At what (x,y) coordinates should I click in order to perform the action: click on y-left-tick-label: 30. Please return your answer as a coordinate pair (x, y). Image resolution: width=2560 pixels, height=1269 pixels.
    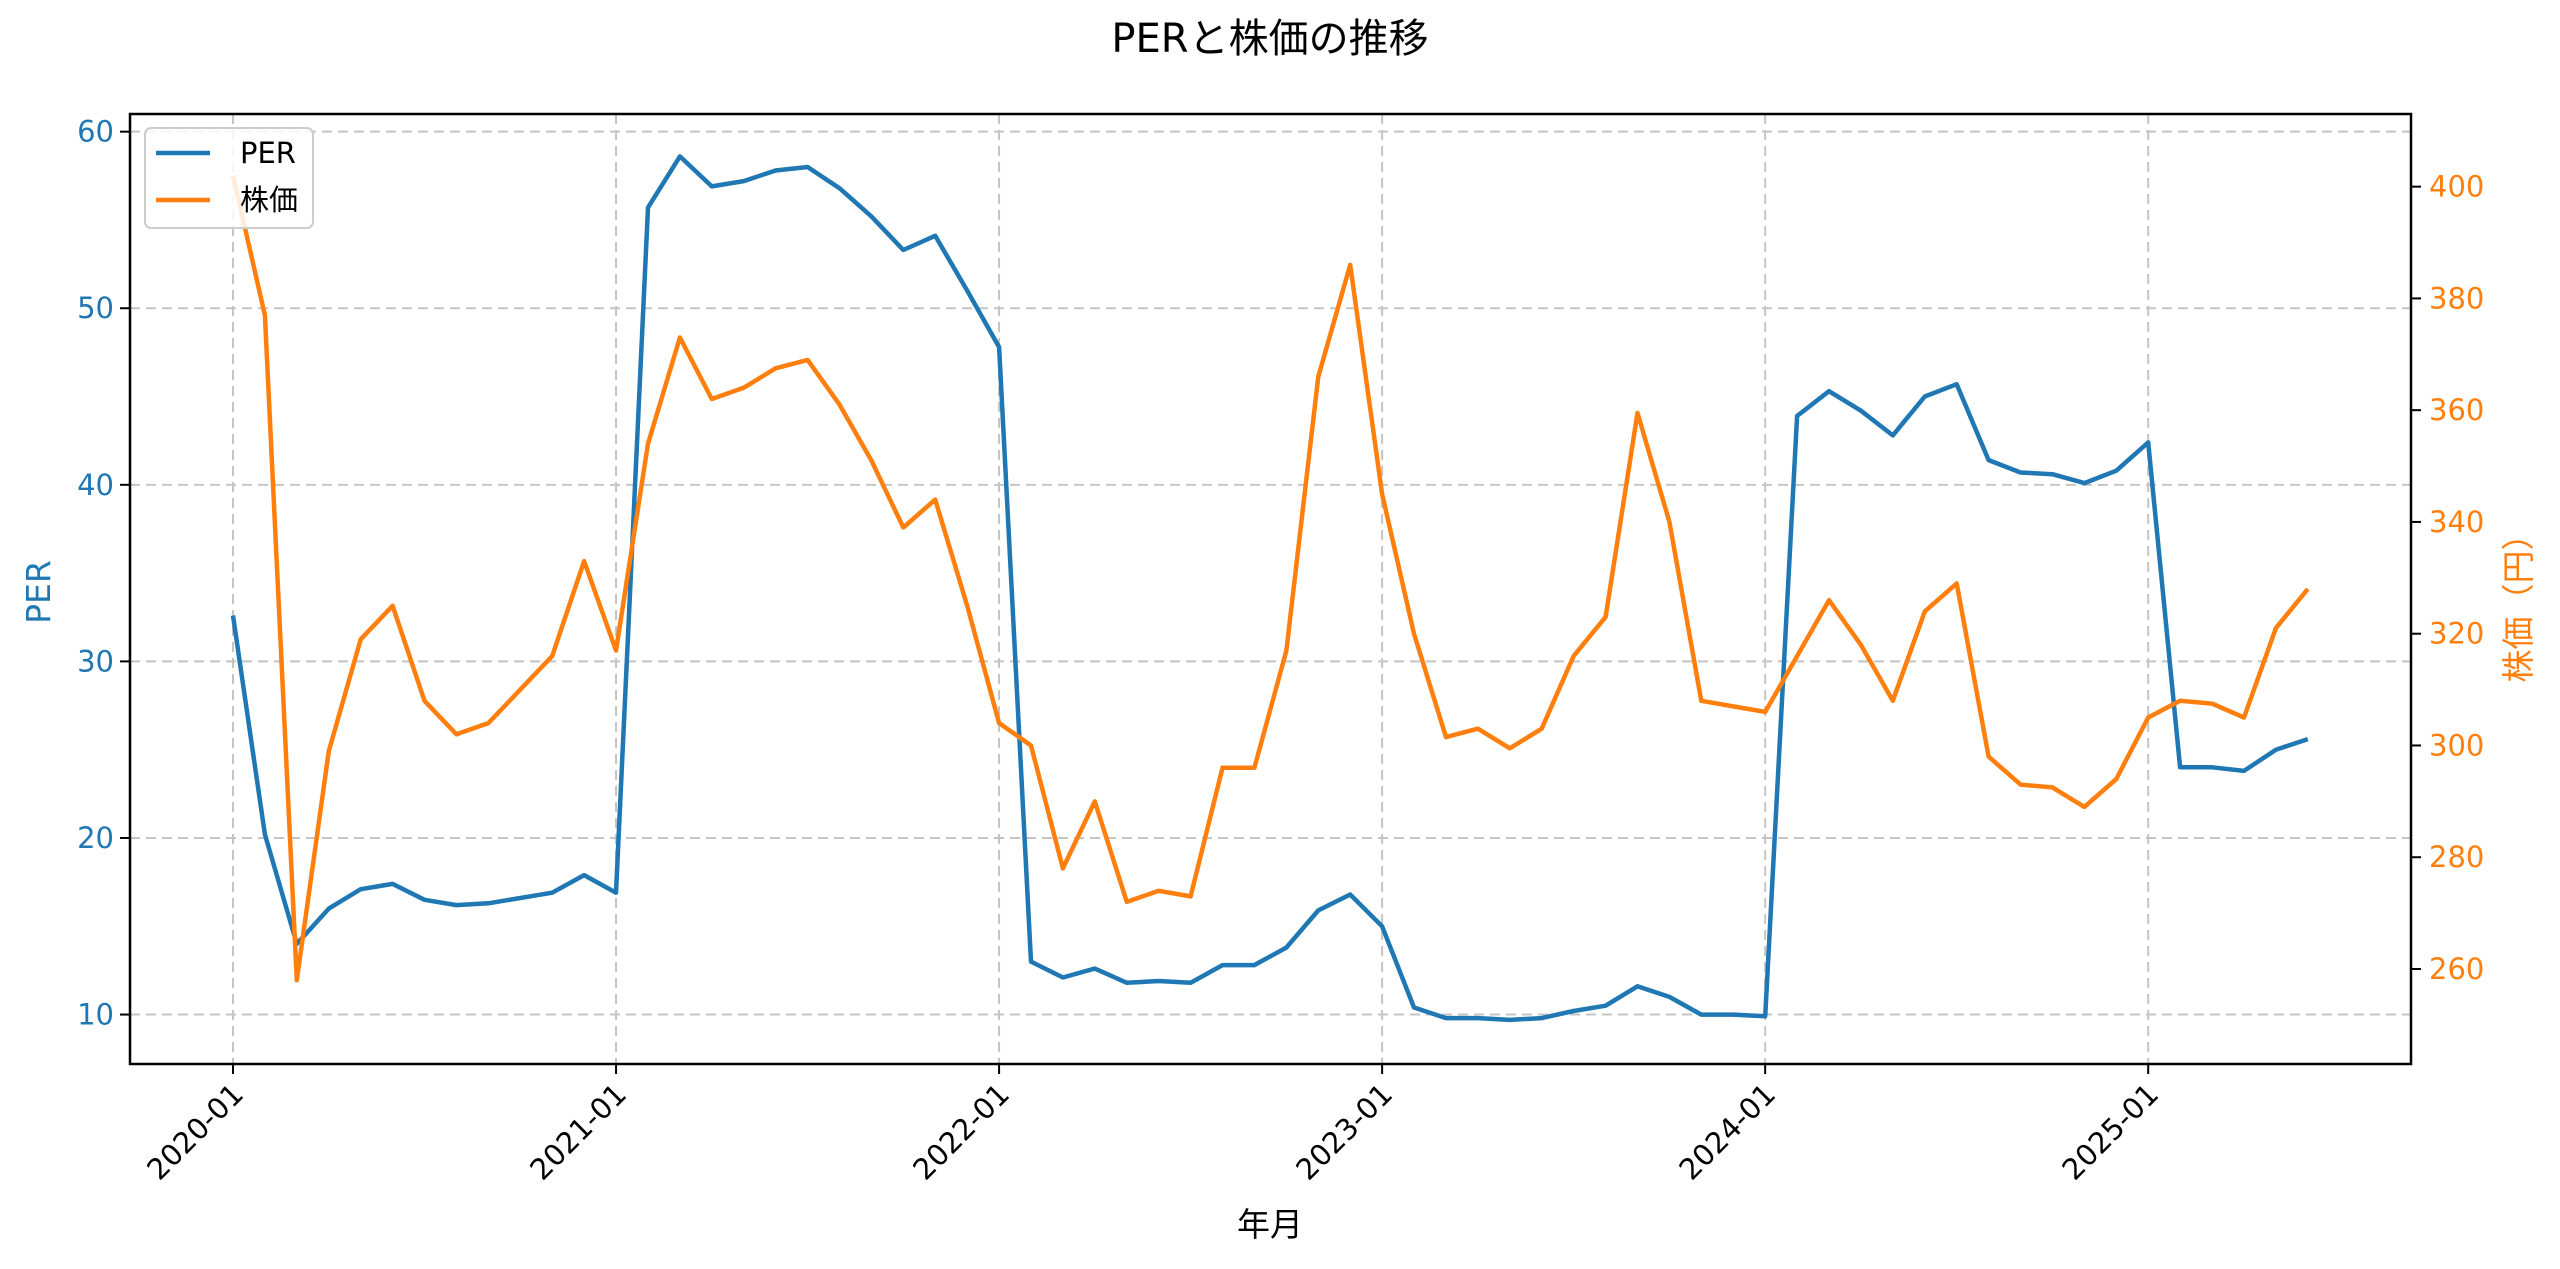
    Looking at the image, I should click on (95, 661).